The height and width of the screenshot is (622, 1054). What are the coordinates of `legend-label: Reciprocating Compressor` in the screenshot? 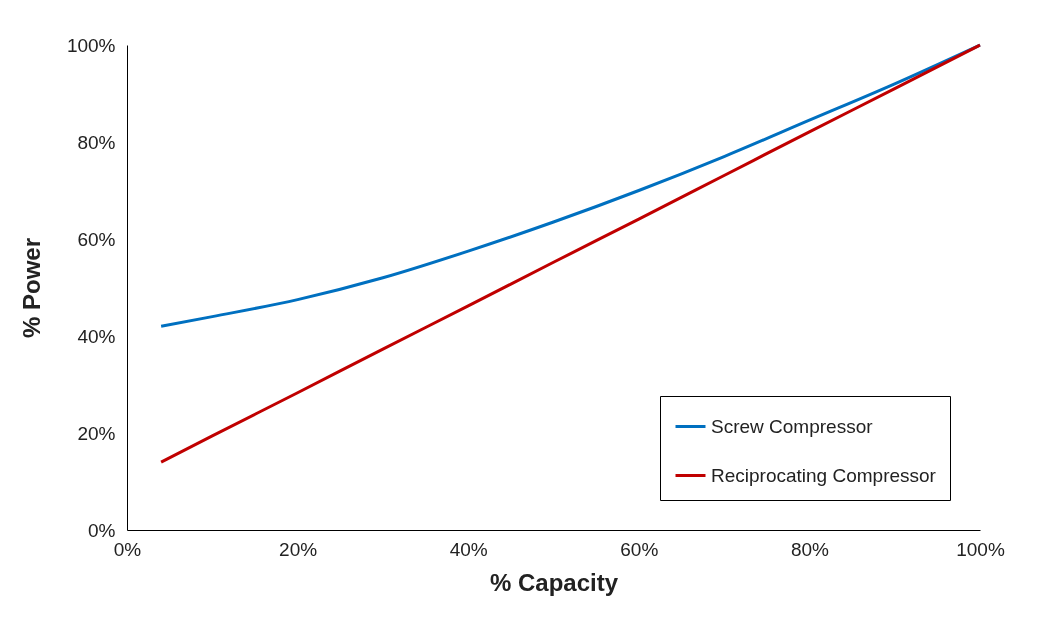 It's located at (824, 475).